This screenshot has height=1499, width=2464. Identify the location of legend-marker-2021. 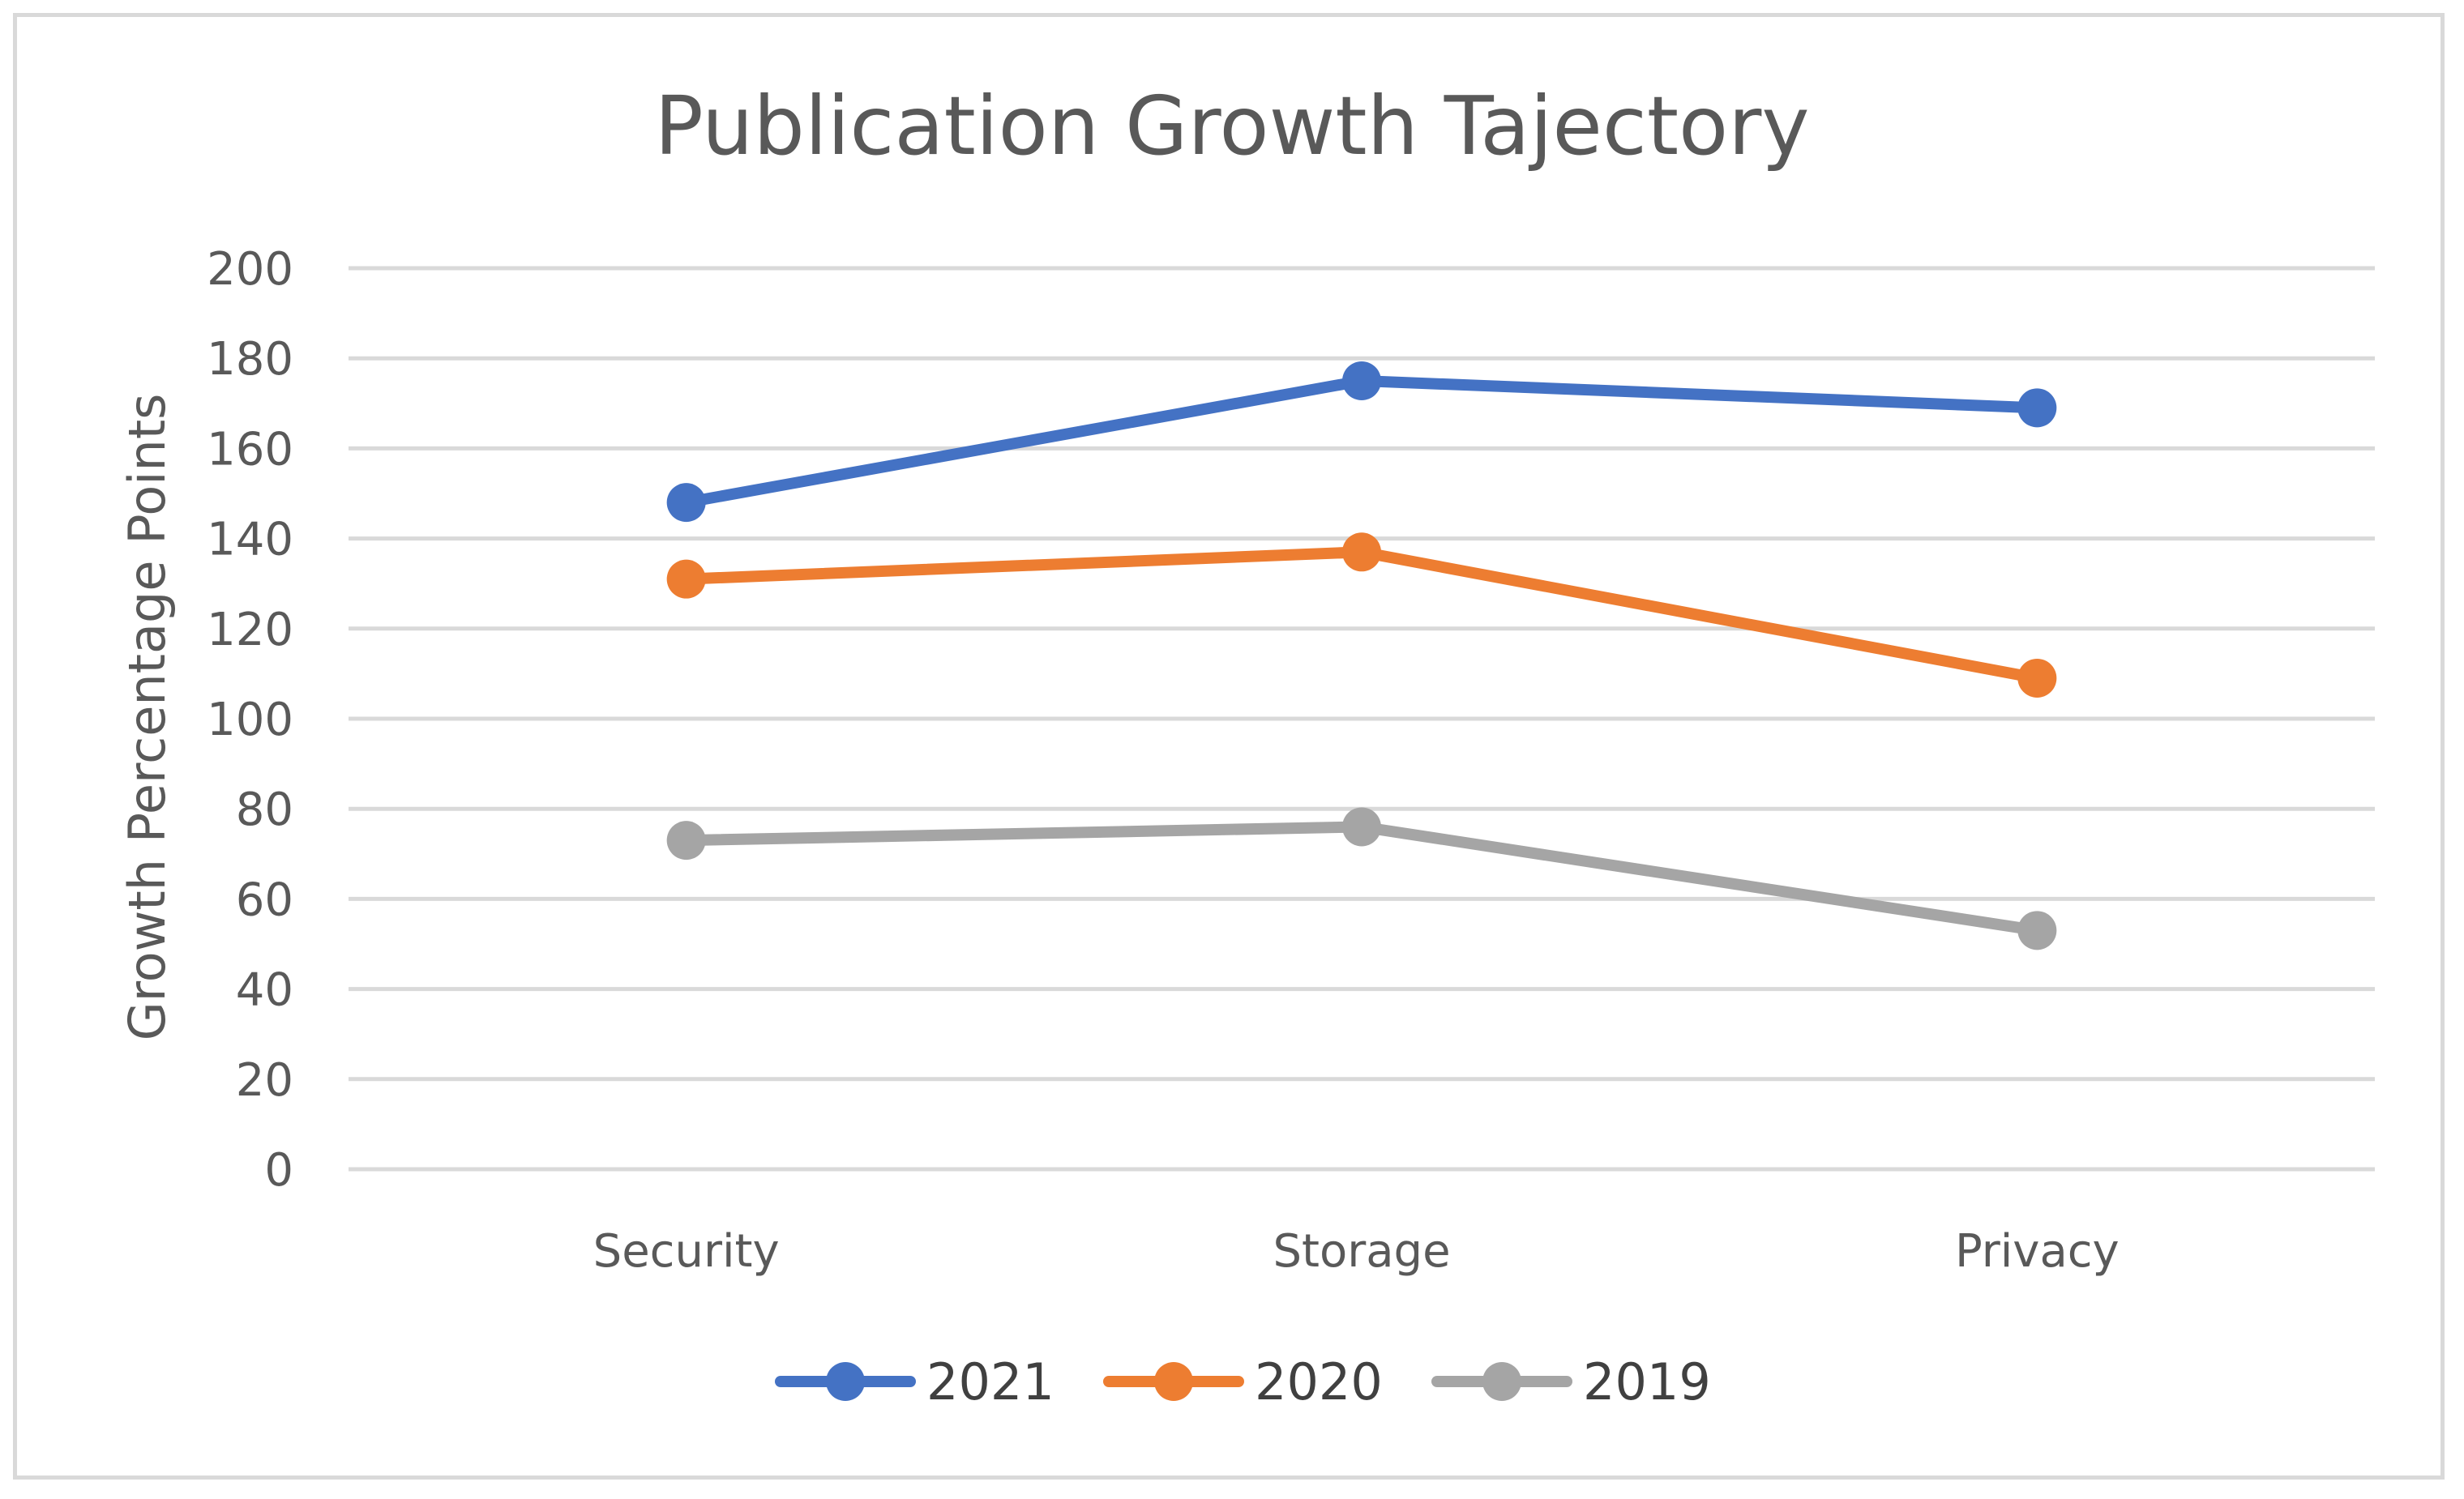
(845, 1381).